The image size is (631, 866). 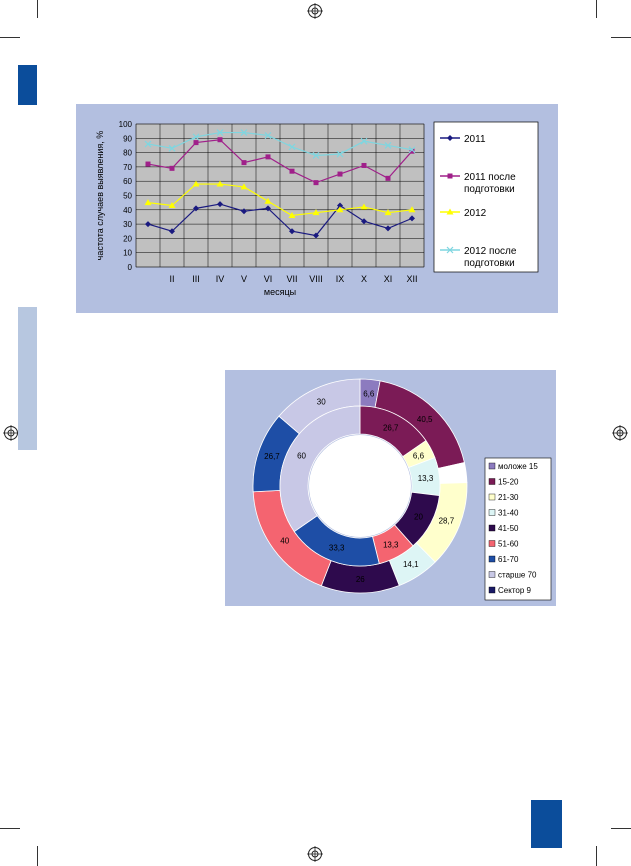 What do you see at coordinates (546, 824) in the screenshot?
I see `page-tab-bottom` at bounding box center [546, 824].